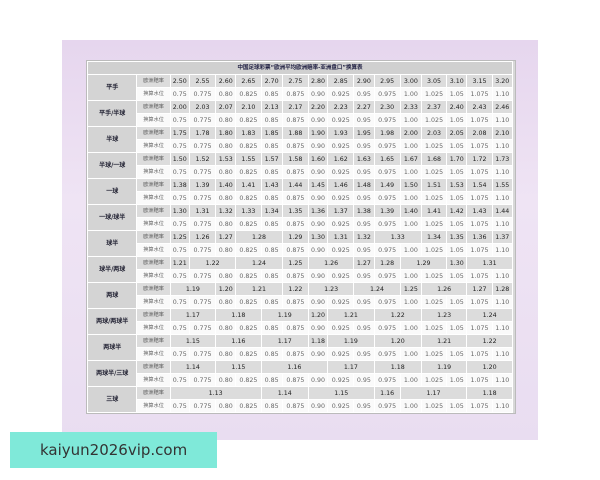  What do you see at coordinates (444, 289) in the screenshot?
I see `odds-cell: 1.26` at bounding box center [444, 289].